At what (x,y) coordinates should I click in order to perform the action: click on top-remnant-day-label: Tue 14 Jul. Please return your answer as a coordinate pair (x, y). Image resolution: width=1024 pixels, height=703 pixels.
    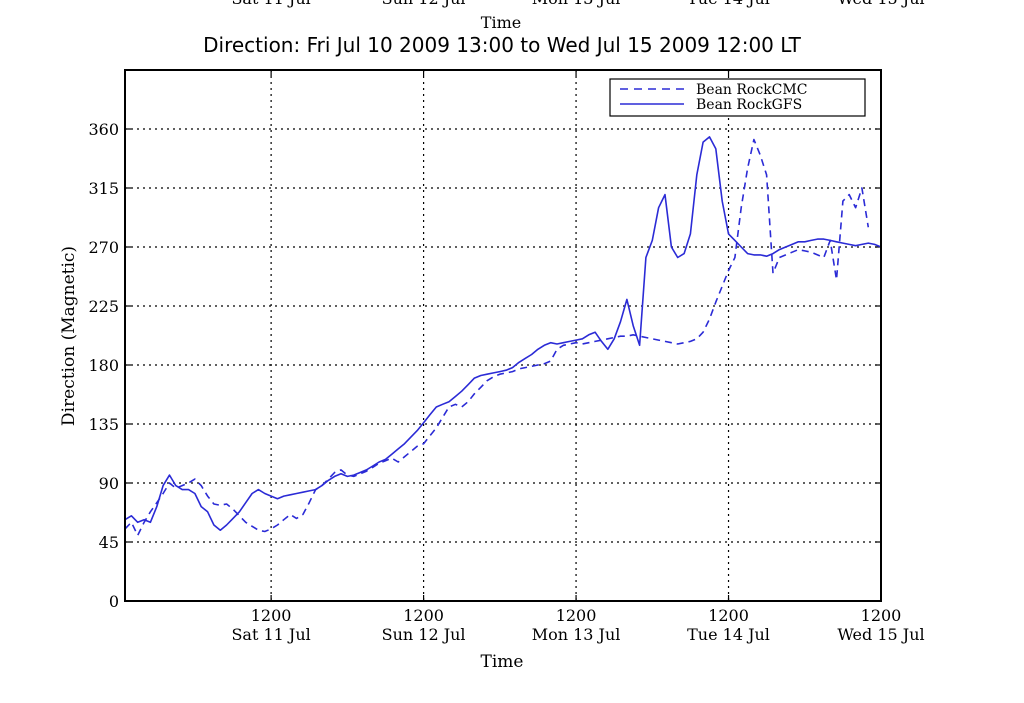
    Looking at the image, I should click on (728, 4).